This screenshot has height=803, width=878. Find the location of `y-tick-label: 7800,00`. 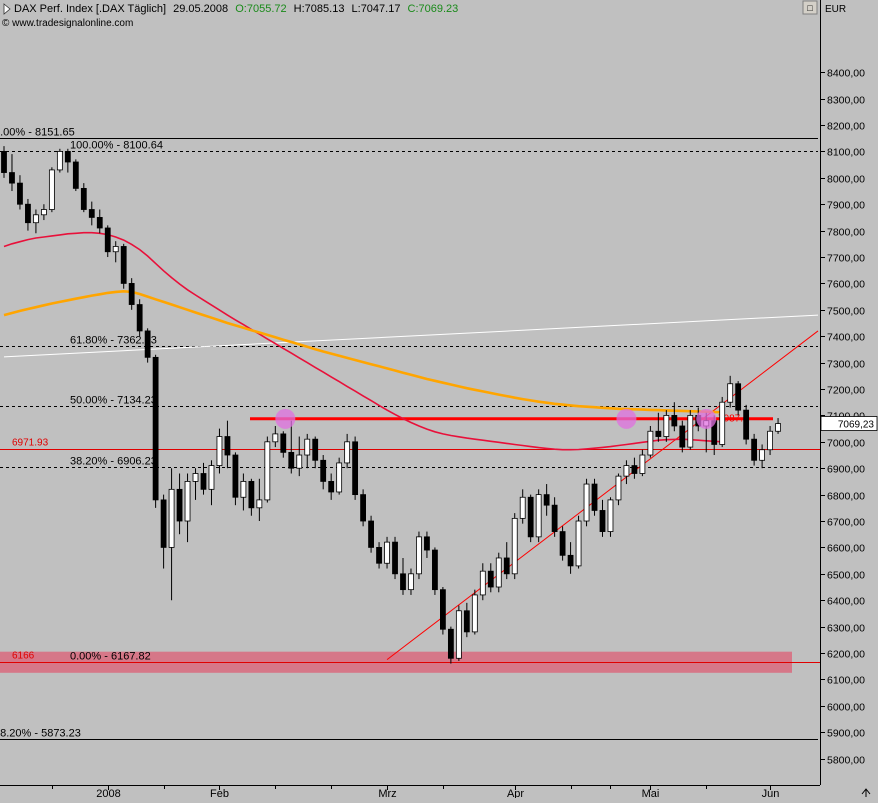

y-tick-label: 7800,00 is located at coordinates (846, 233).